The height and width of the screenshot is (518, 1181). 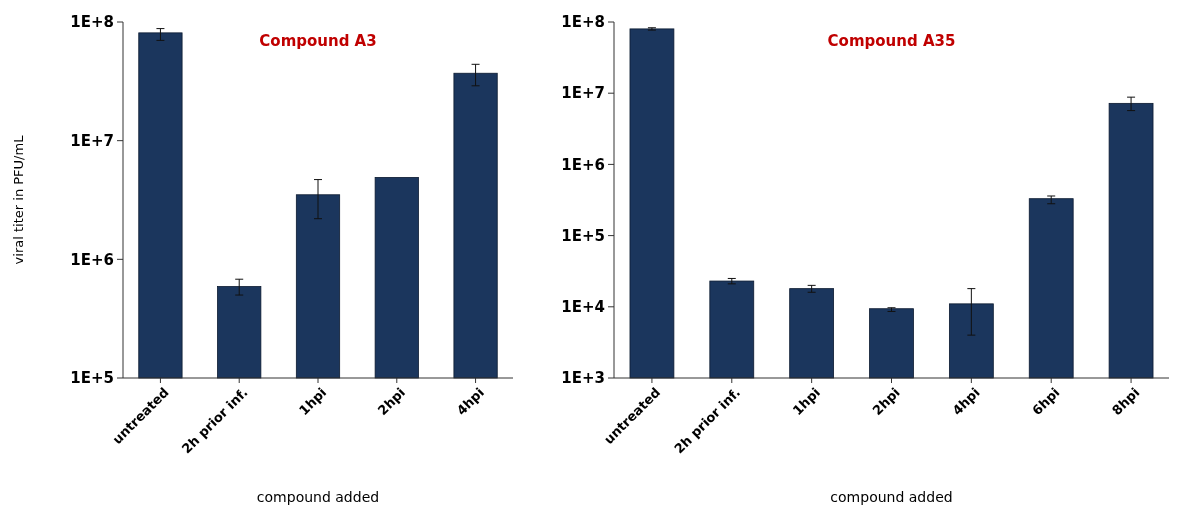 What do you see at coordinates (583, 307) in the screenshot?
I see `y-tick-label: 1E+4` at bounding box center [583, 307].